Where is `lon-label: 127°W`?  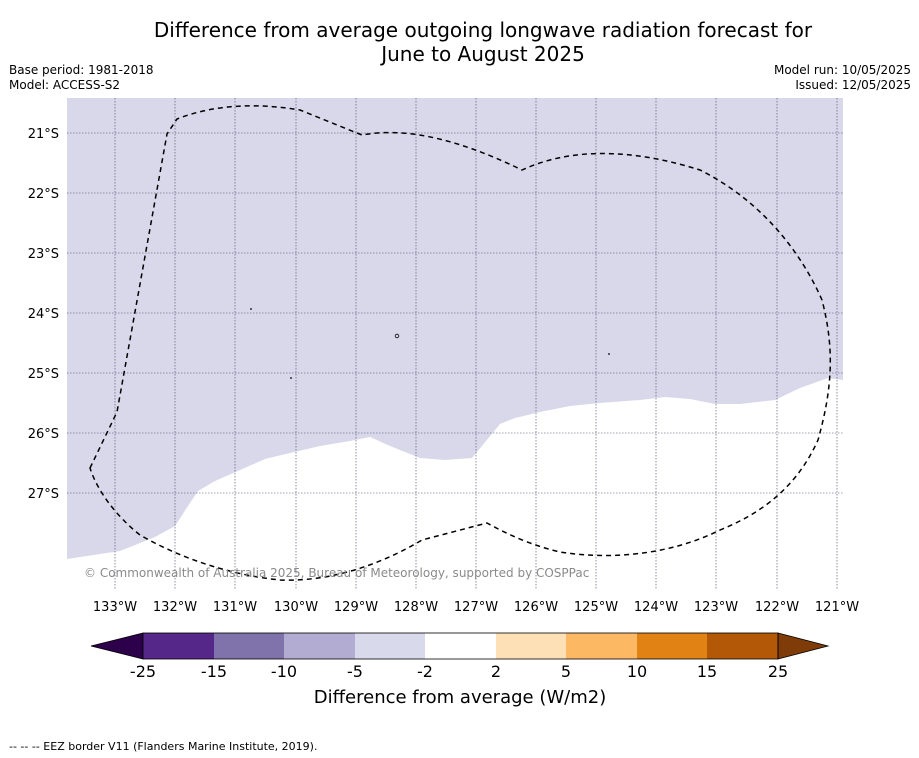 lon-label: 127°W is located at coordinates (476, 607).